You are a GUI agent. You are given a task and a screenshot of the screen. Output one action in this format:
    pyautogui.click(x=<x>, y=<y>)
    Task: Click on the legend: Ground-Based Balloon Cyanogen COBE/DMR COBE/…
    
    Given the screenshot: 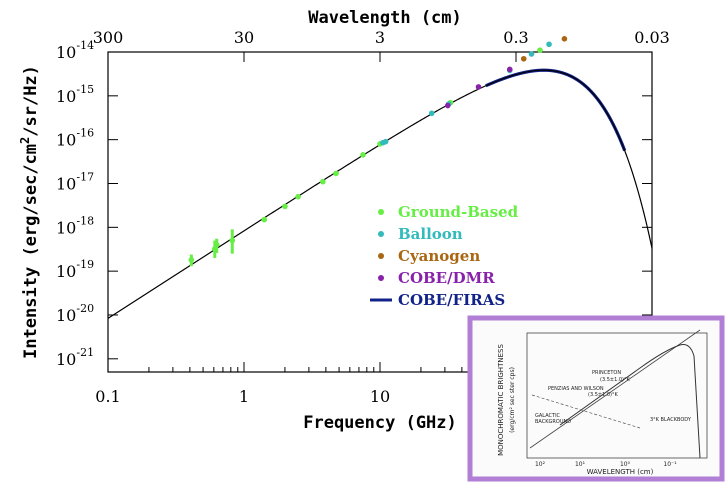 What is the action you would take?
    pyautogui.click(x=444, y=256)
    